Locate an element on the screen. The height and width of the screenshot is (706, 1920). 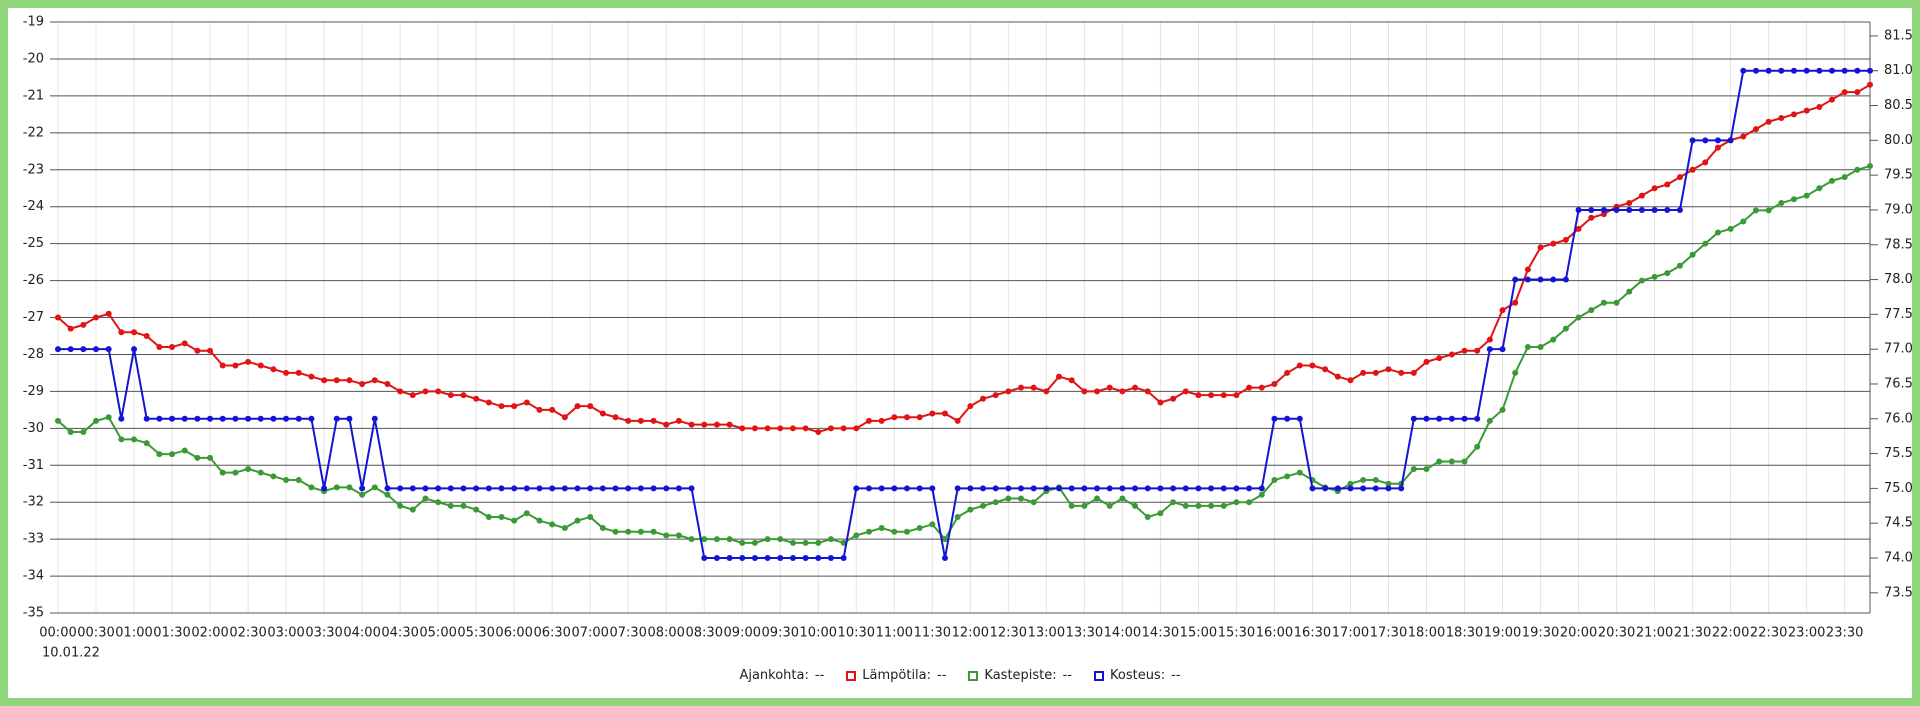
y-tick-label: -19 is located at coordinates (33, 22).